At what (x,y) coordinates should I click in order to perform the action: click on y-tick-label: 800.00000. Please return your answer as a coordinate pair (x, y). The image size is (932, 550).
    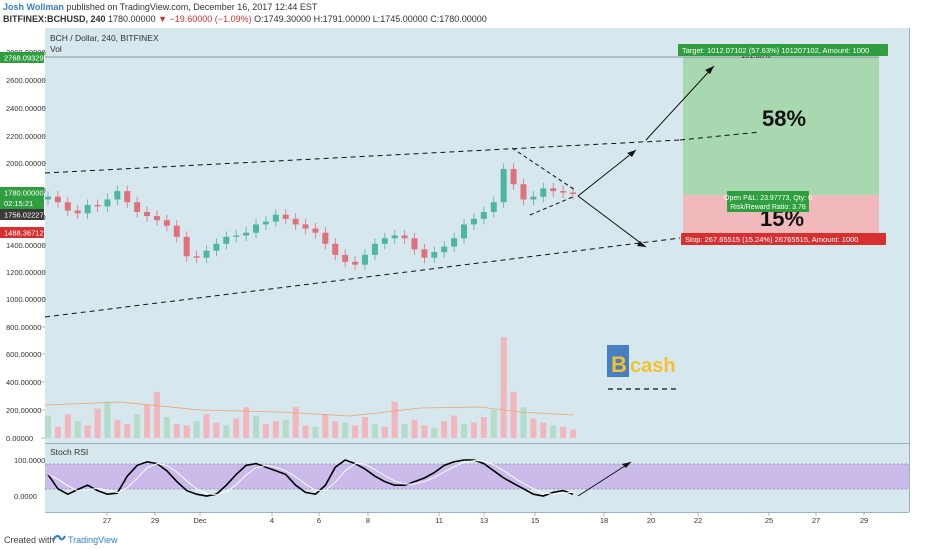
    Looking at the image, I should click on (23, 327).